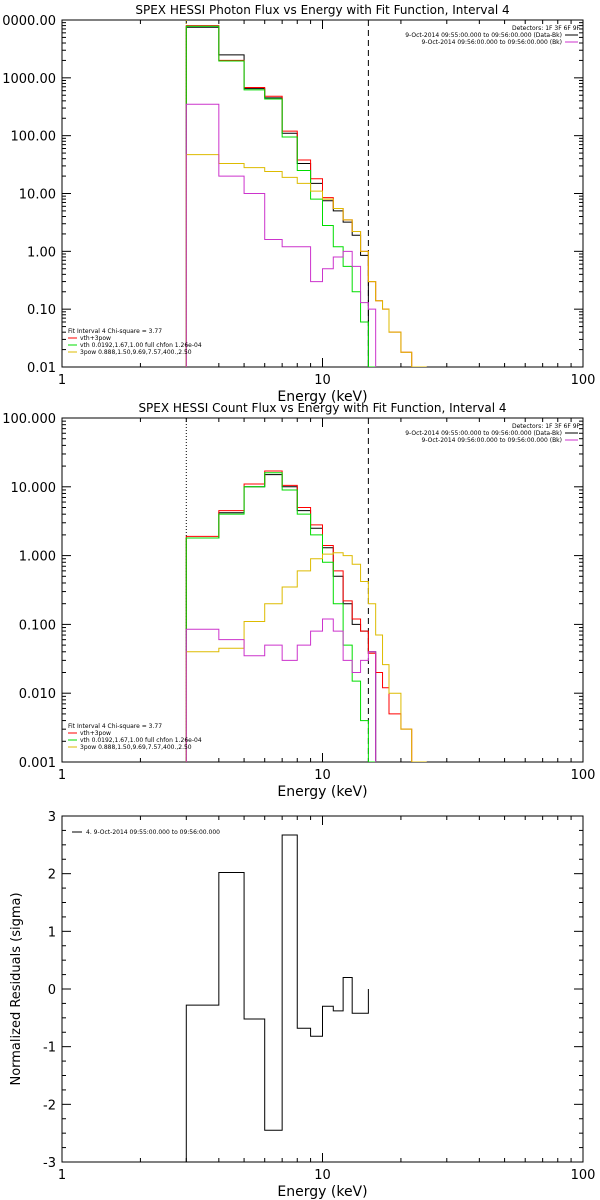 The width and height of the screenshot is (600, 1200). I want to click on chart1-legend2-entry: vth+3pow, so click(95, 338).